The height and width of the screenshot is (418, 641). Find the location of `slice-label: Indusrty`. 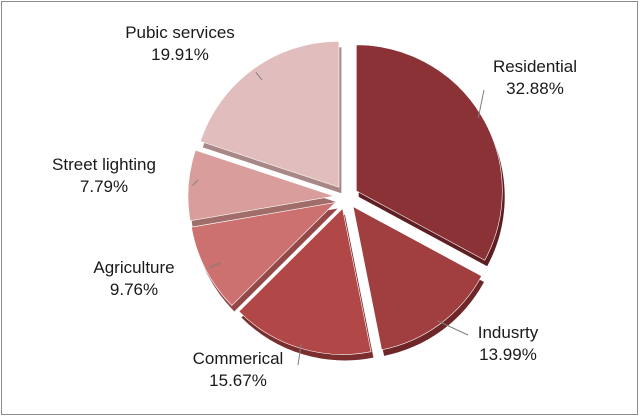

slice-label: Indusrty is located at coordinates (508, 332).